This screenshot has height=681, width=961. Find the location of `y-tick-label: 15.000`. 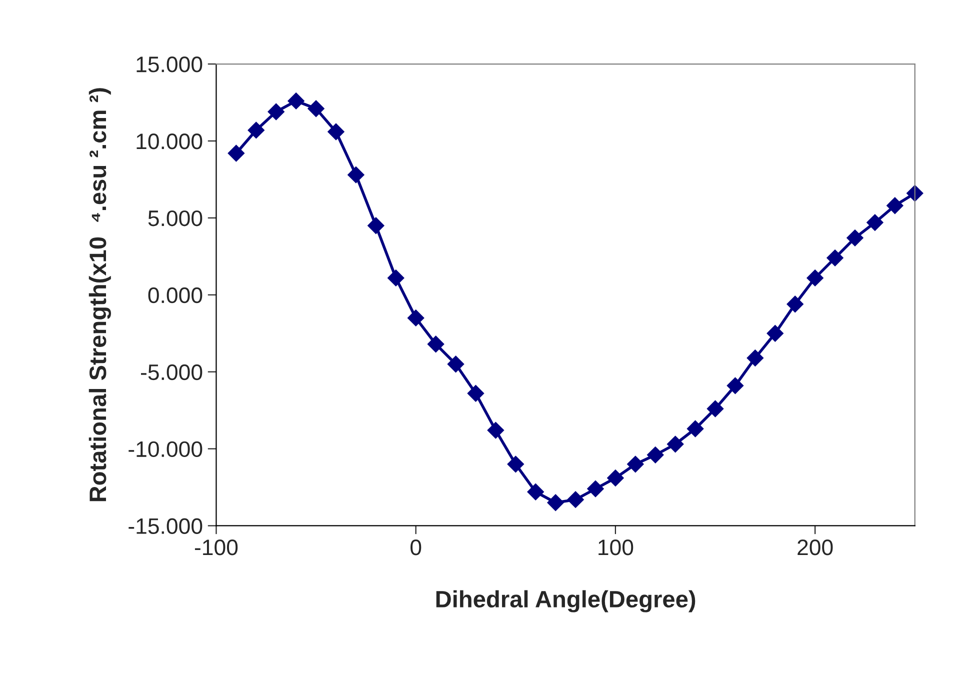

y-tick-label: 15.000 is located at coordinates (169, 64).